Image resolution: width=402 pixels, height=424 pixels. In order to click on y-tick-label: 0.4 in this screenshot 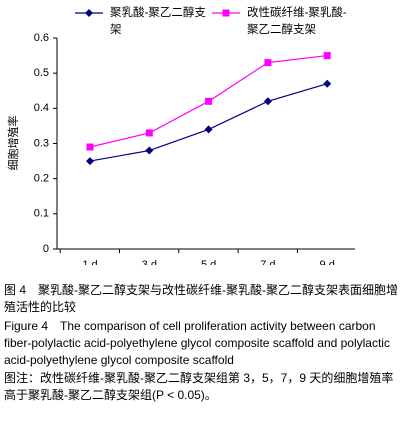, I will do `click(41, 108)`.